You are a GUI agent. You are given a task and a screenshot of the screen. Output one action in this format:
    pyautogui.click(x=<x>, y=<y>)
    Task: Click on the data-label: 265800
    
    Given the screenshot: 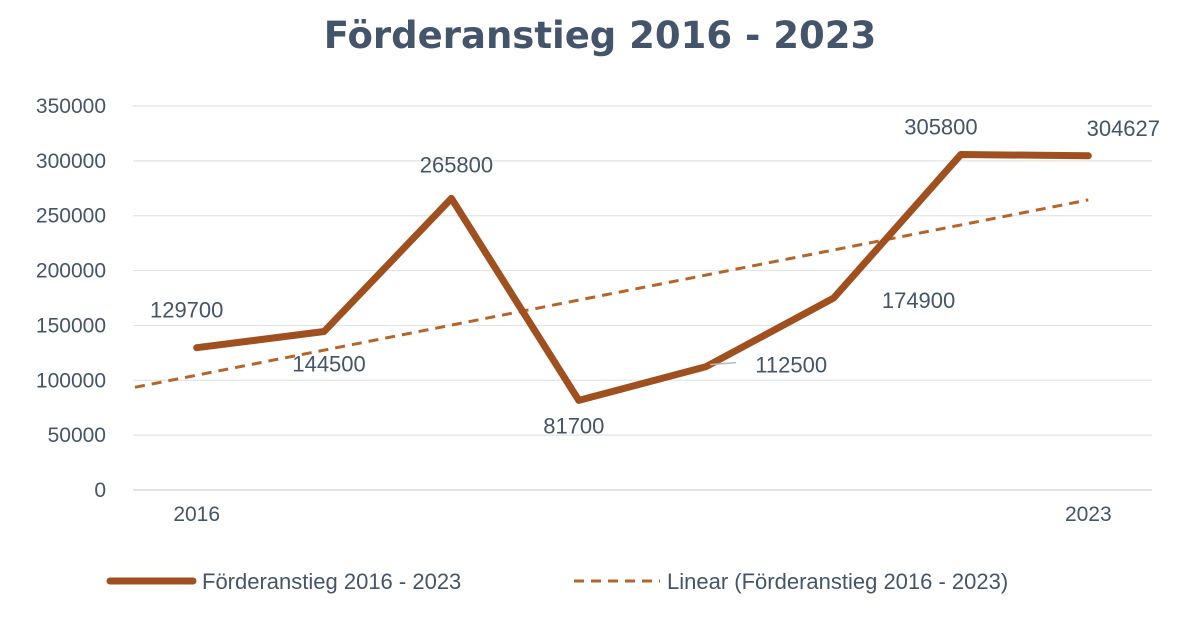 What is the action you would take?
    pyautogui.click(x=456, y=164)
    